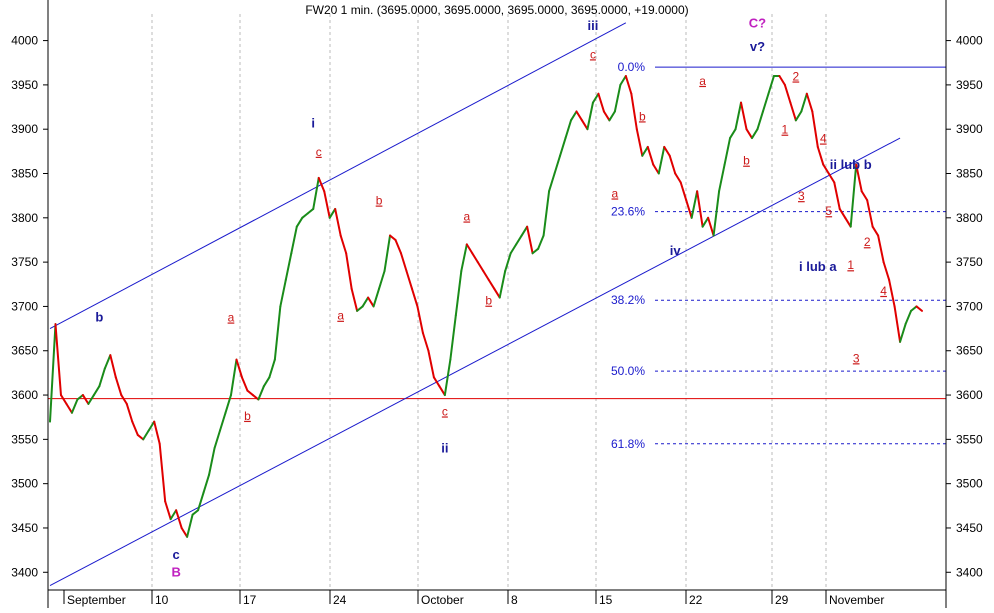 The width and height of the screenshot is (994, 613). What do you see at coordinates (606, 600) in the screenshot?
I see `x-tick-label-6: 15` at bounding box center [606, 600].